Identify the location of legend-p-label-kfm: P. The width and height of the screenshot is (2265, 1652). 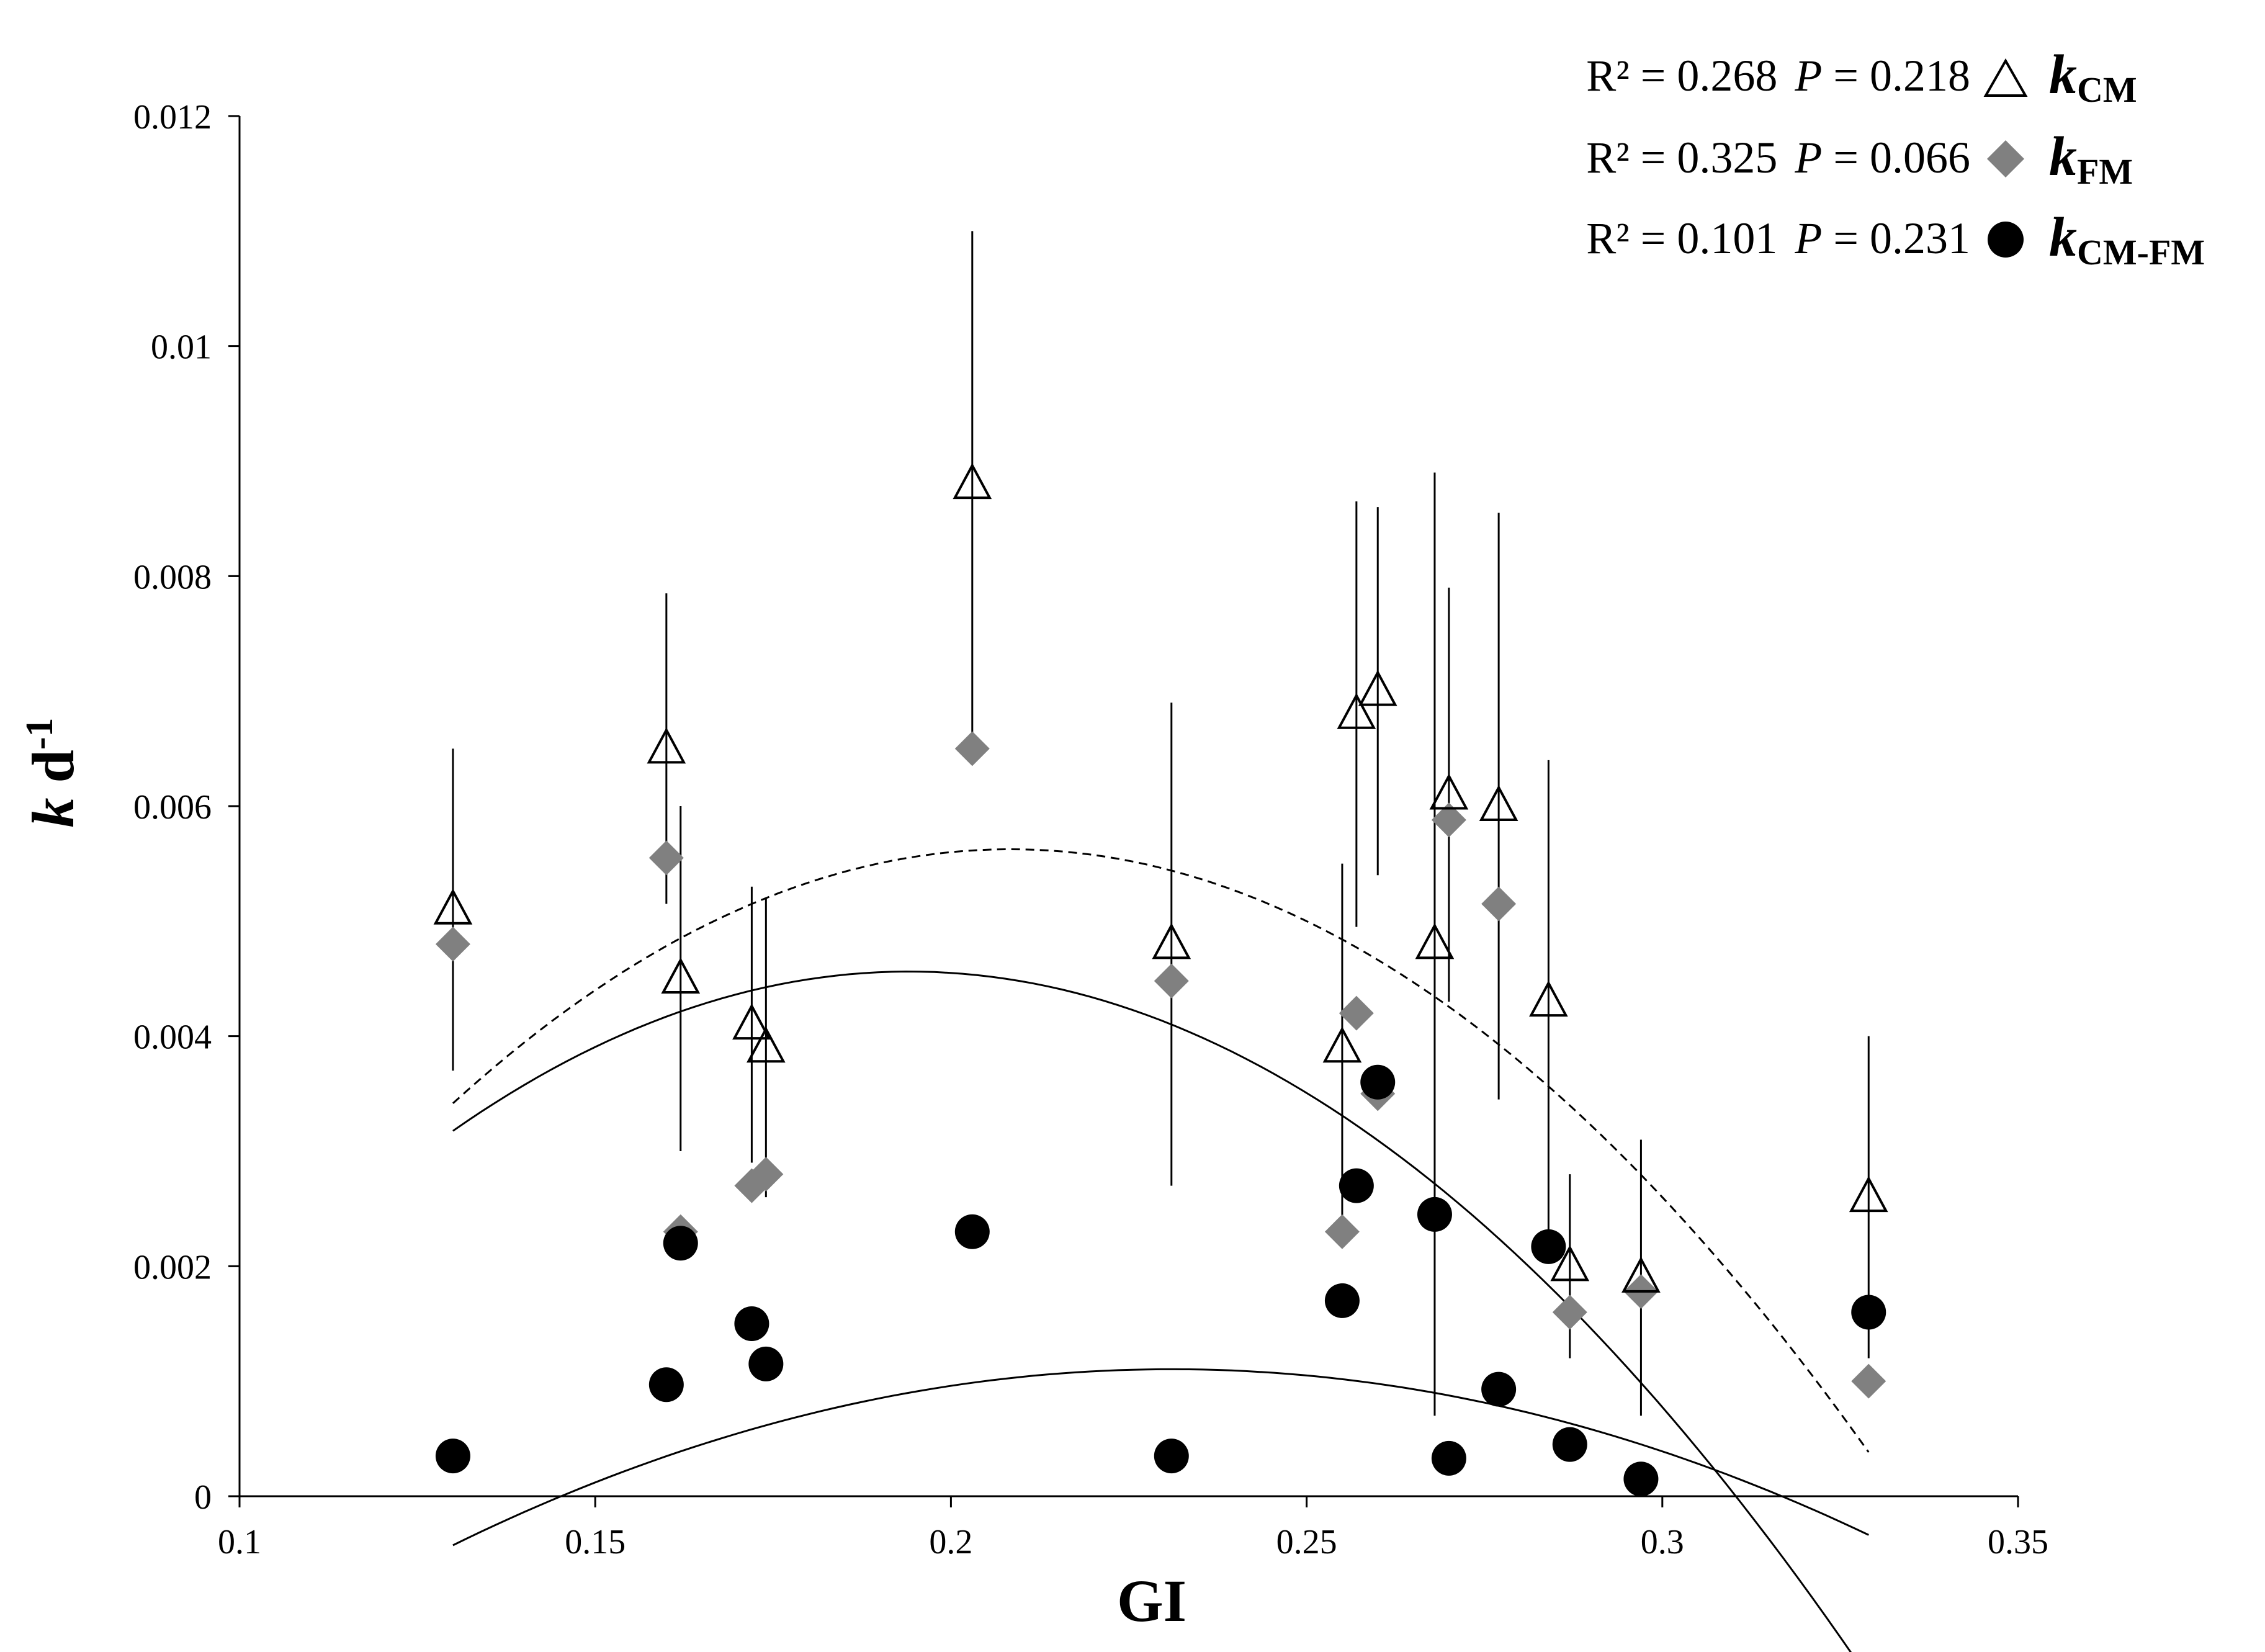
(1808, 157).